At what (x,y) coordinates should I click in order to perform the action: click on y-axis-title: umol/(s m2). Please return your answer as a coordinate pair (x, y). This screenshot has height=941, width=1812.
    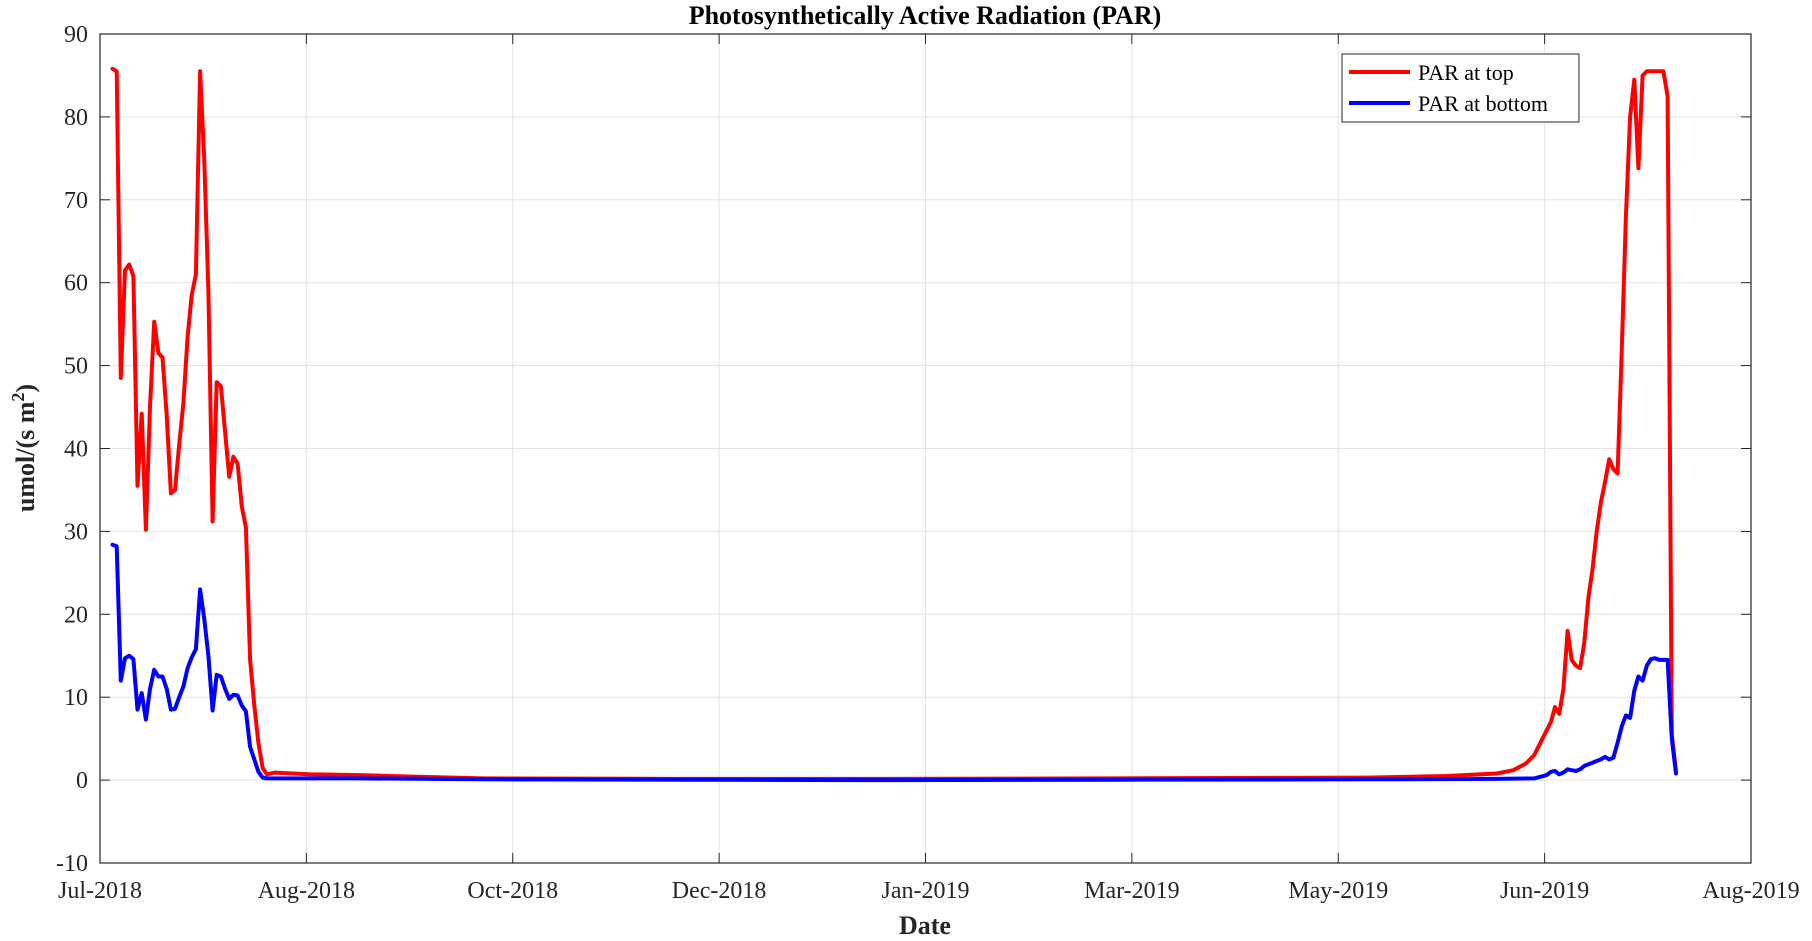
    Looking at the image, I should click on (24, 448).